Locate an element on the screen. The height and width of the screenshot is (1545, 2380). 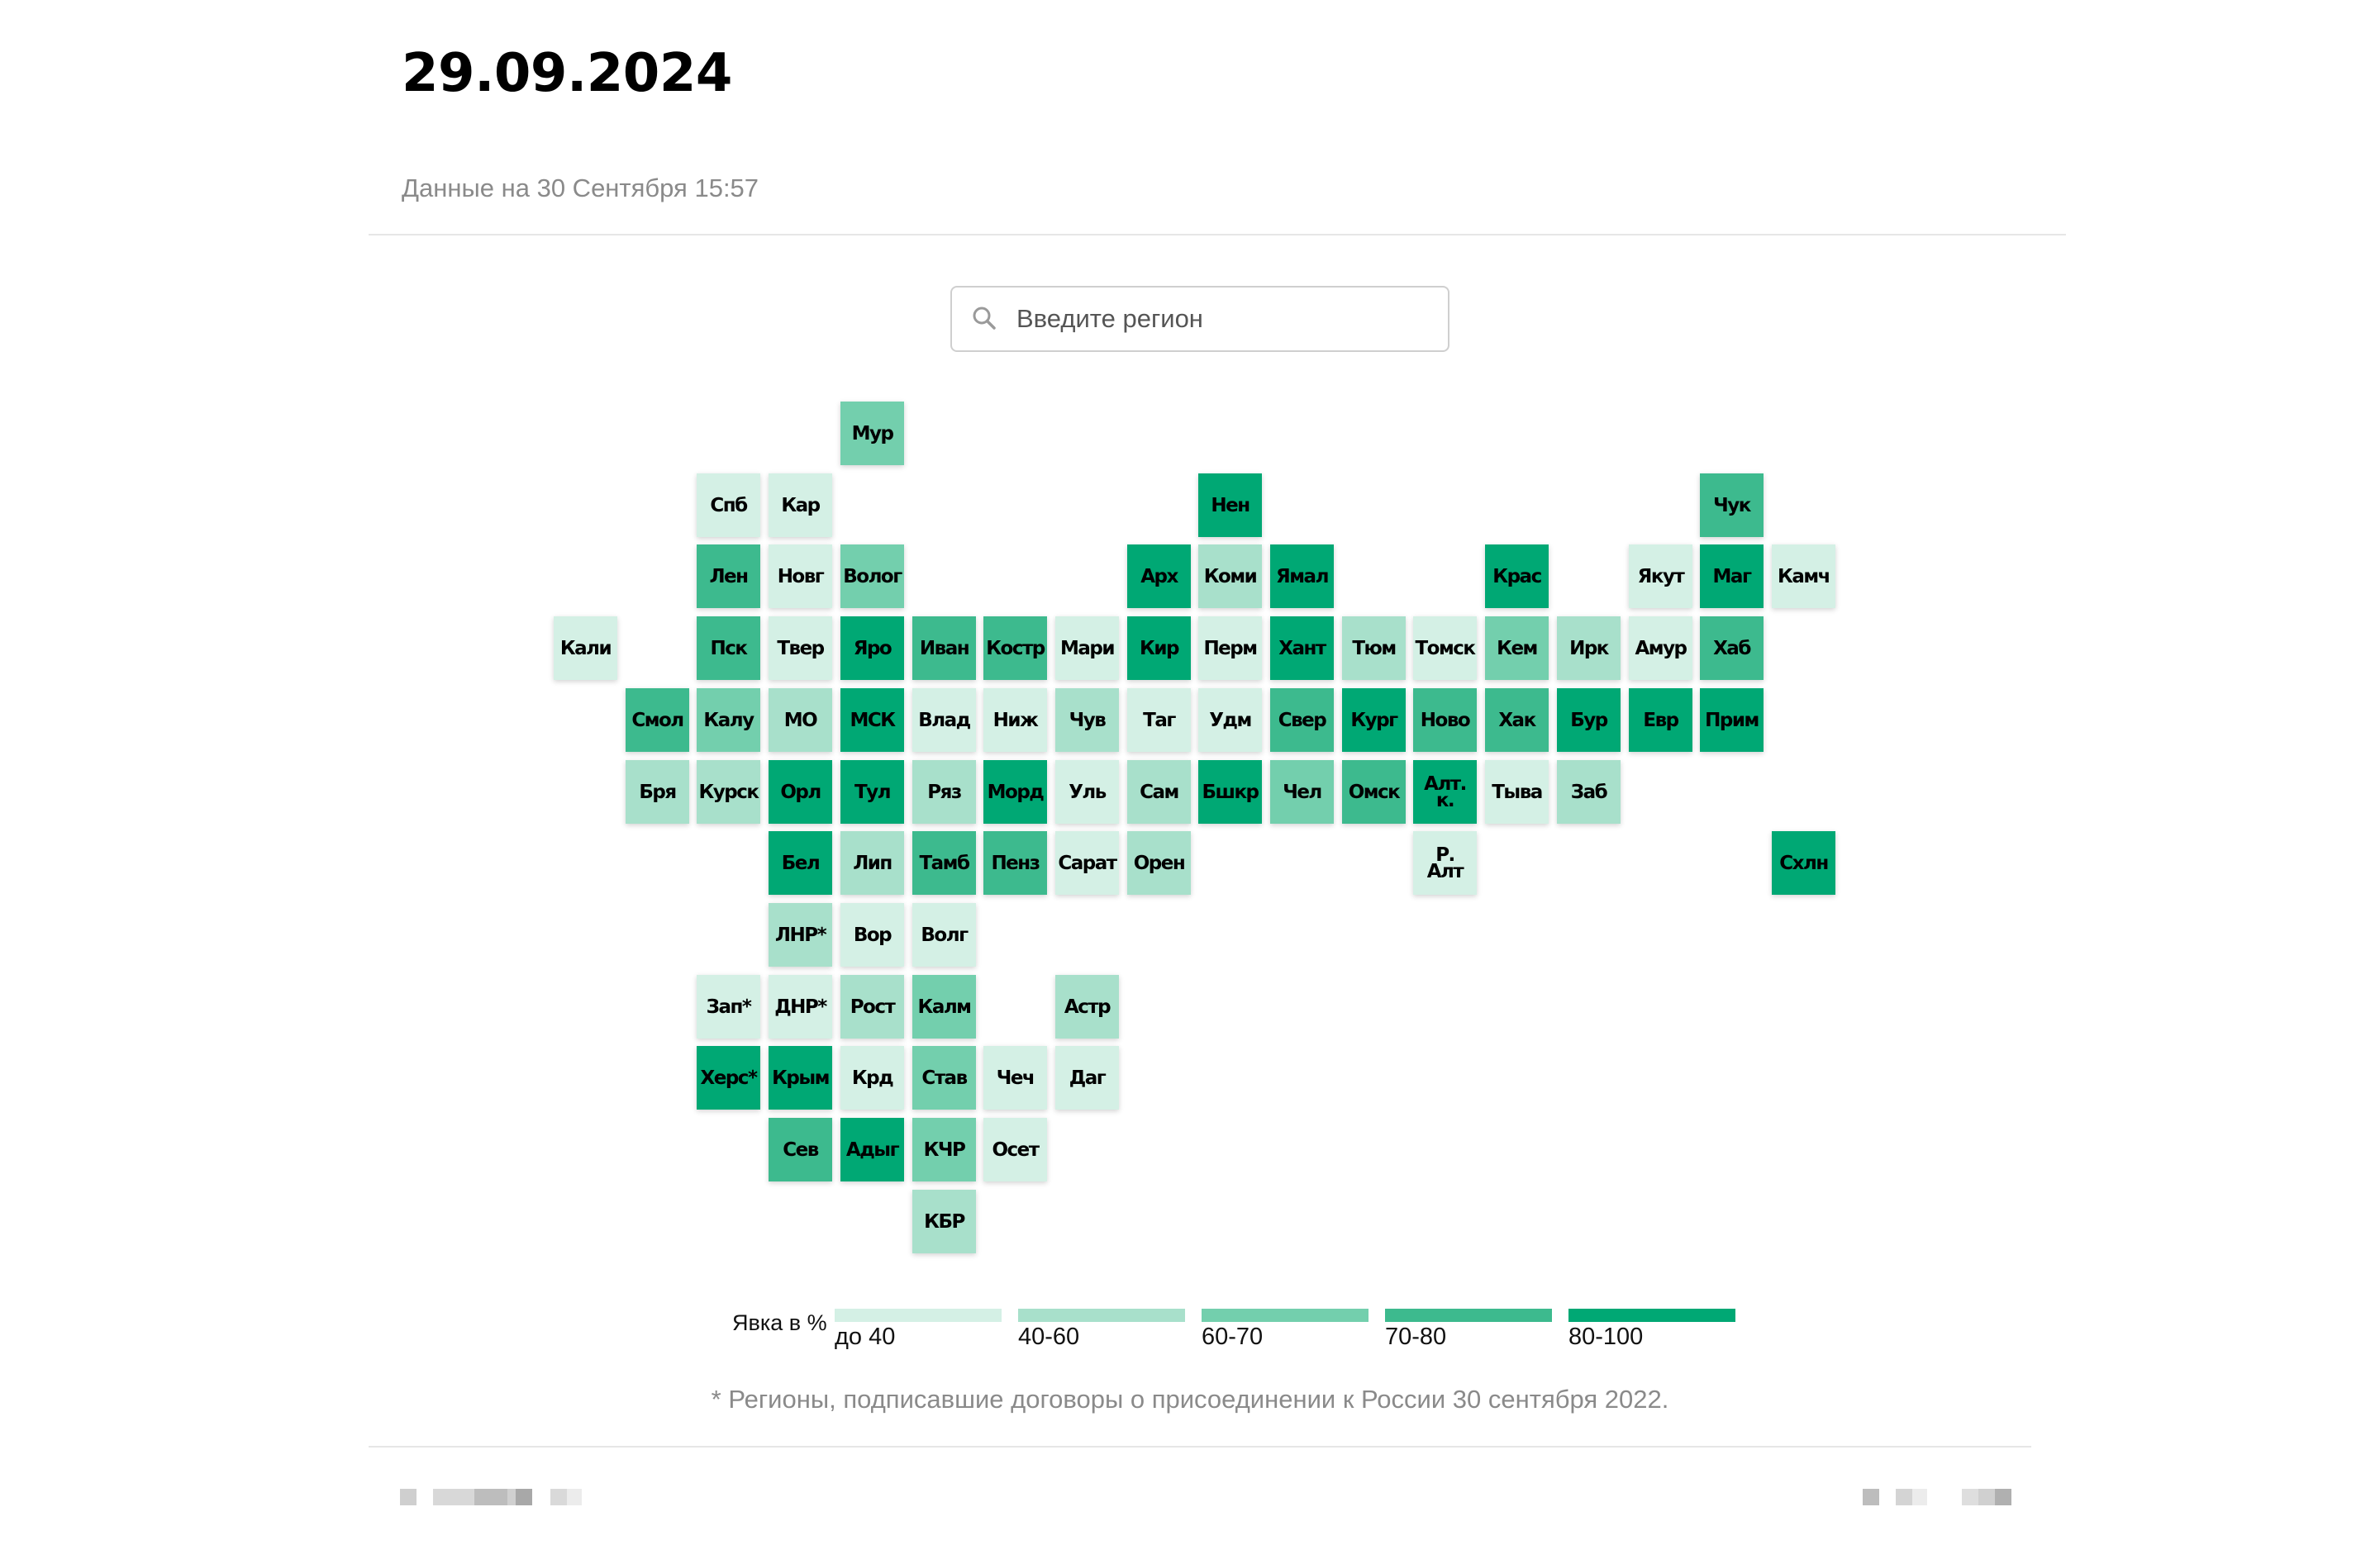
region-tile: Удм is located at coordinates (1230, 720).